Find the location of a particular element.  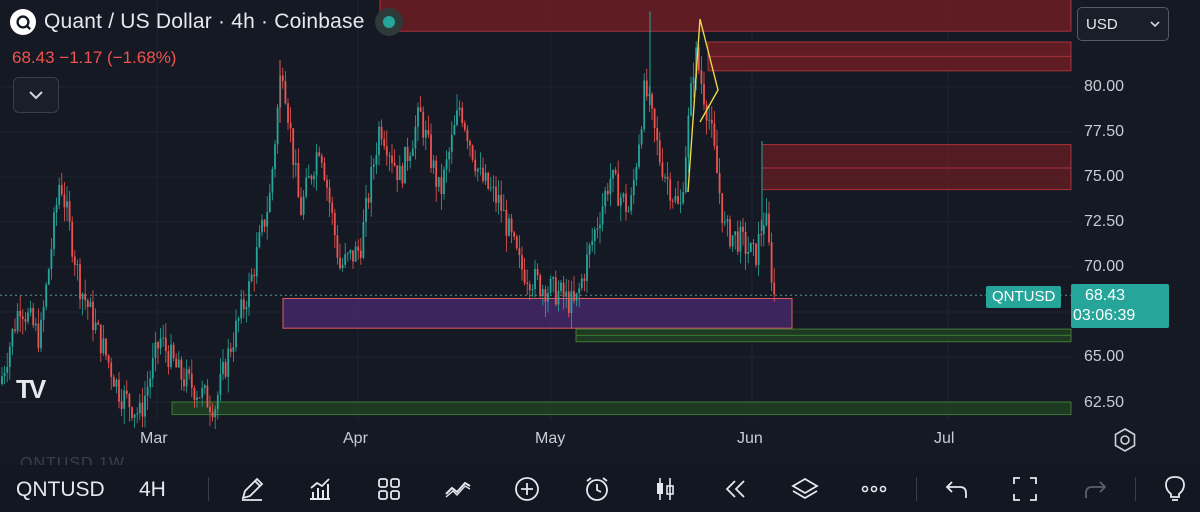

pencil-icon is located at coordinates (252, 489).